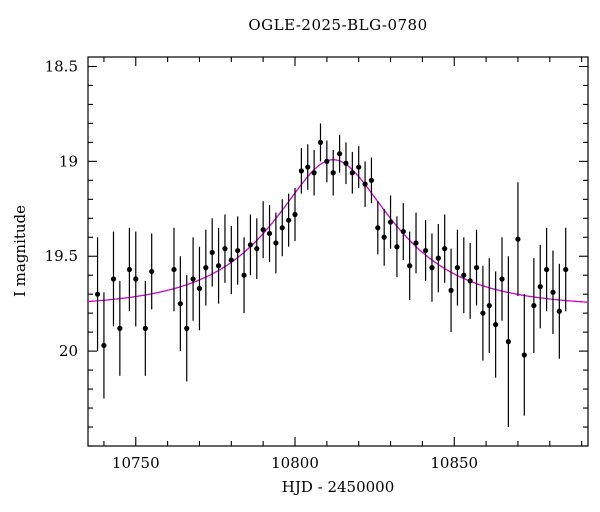  What do you see at coordinates (68, 161) in the screenshot?
I see `y-tick-label: 19` at bounding box center [68, 161].